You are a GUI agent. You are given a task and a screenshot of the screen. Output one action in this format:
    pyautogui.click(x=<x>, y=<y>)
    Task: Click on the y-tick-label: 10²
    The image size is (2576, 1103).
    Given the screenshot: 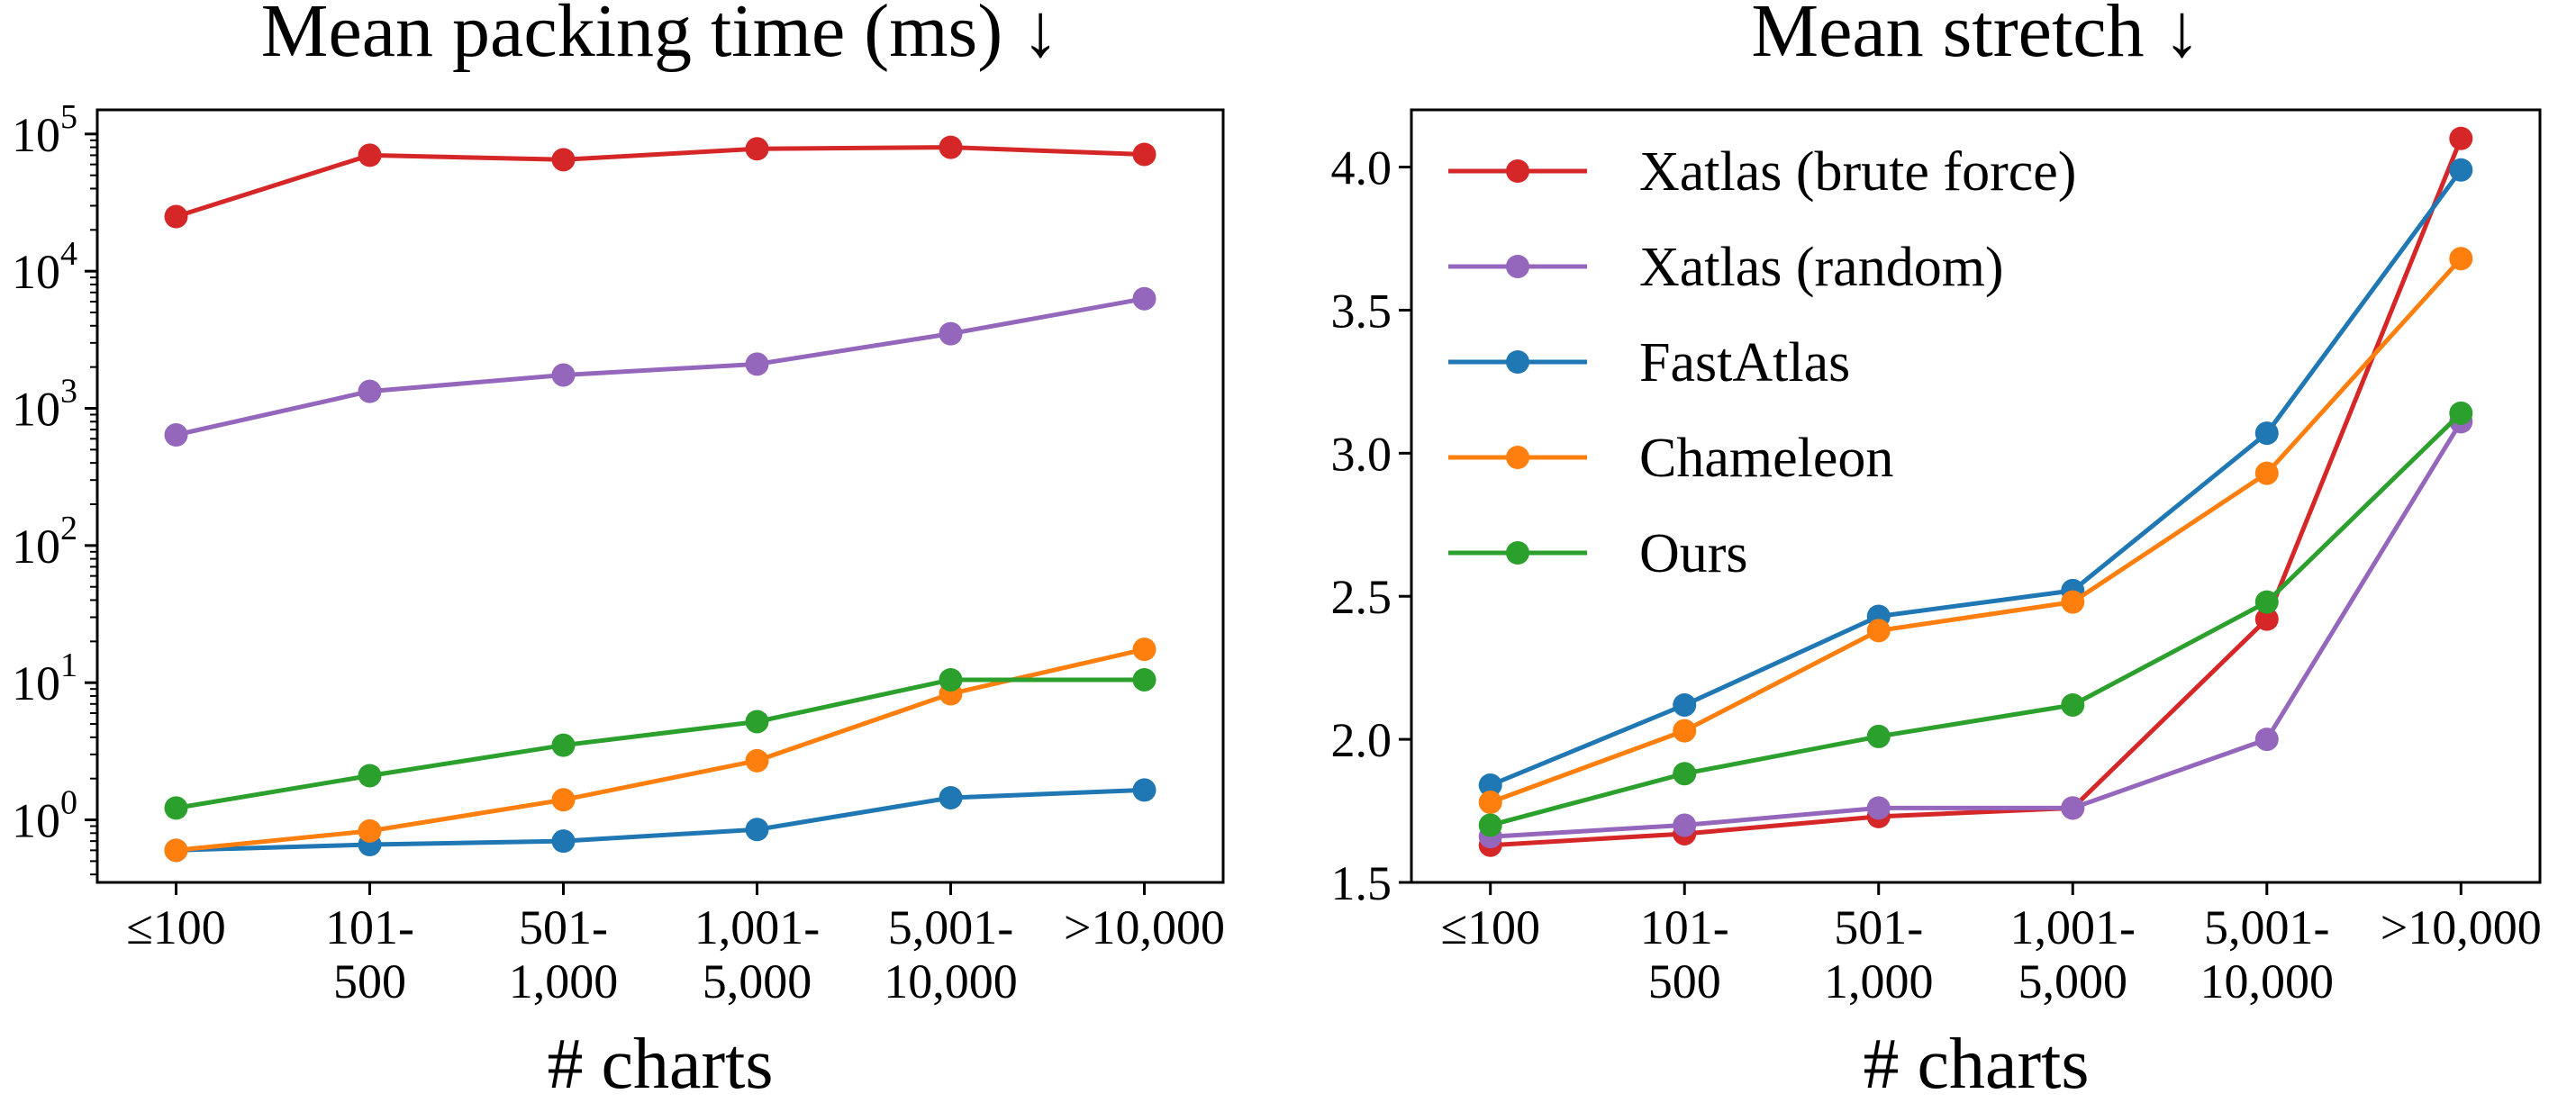 What is the action you would take?
    pyautogui.click(x=44, y=542)
    